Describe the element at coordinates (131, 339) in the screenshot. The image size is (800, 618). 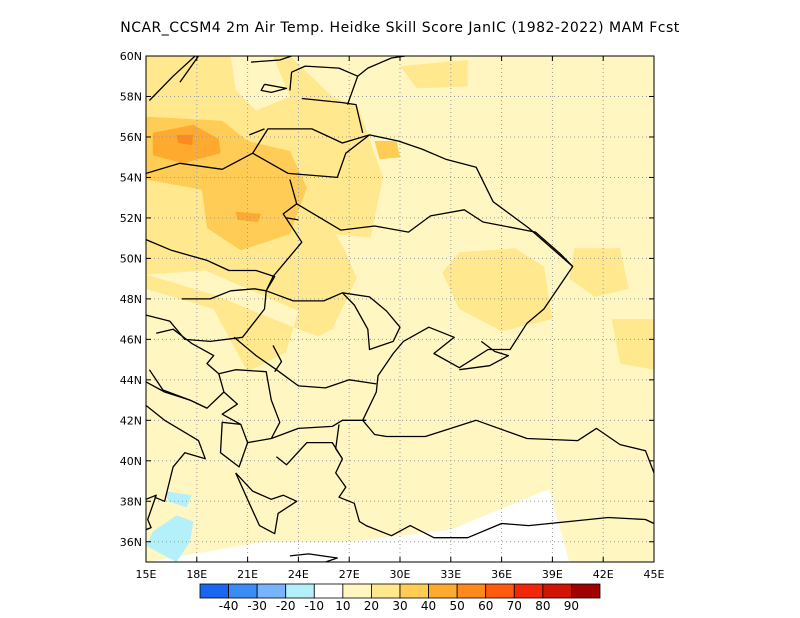
I see `lat-tick-label: 46N` at that location.